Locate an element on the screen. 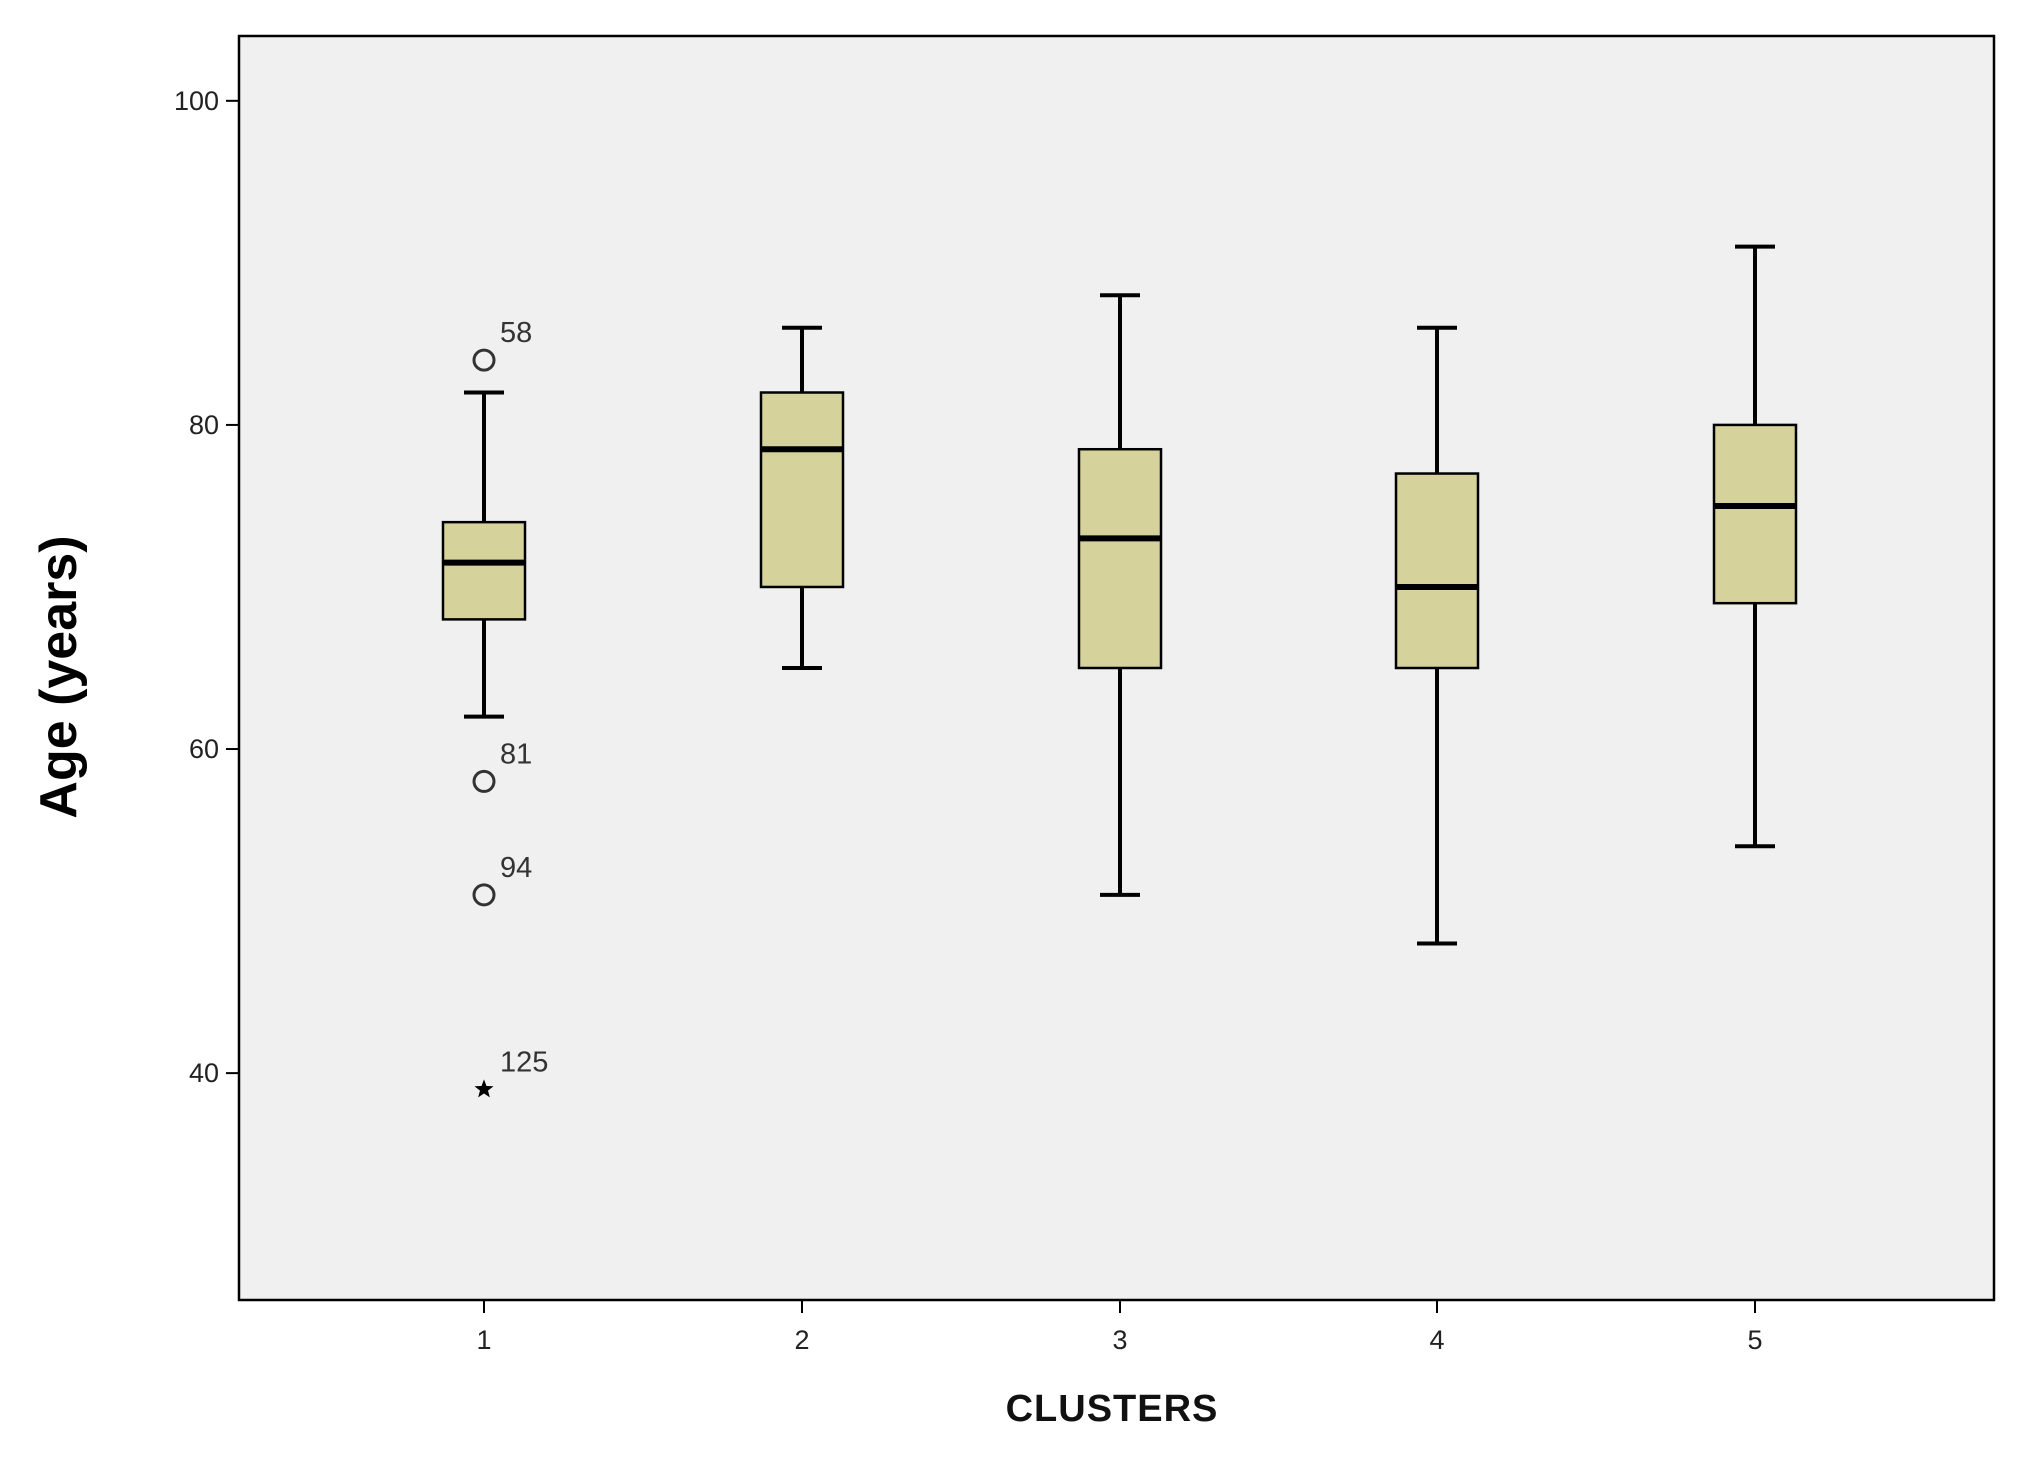 Image resolution: width=2019 pixels, height=1464 pixels. y-tick-label: 100 is located at coordinates (196, 101).